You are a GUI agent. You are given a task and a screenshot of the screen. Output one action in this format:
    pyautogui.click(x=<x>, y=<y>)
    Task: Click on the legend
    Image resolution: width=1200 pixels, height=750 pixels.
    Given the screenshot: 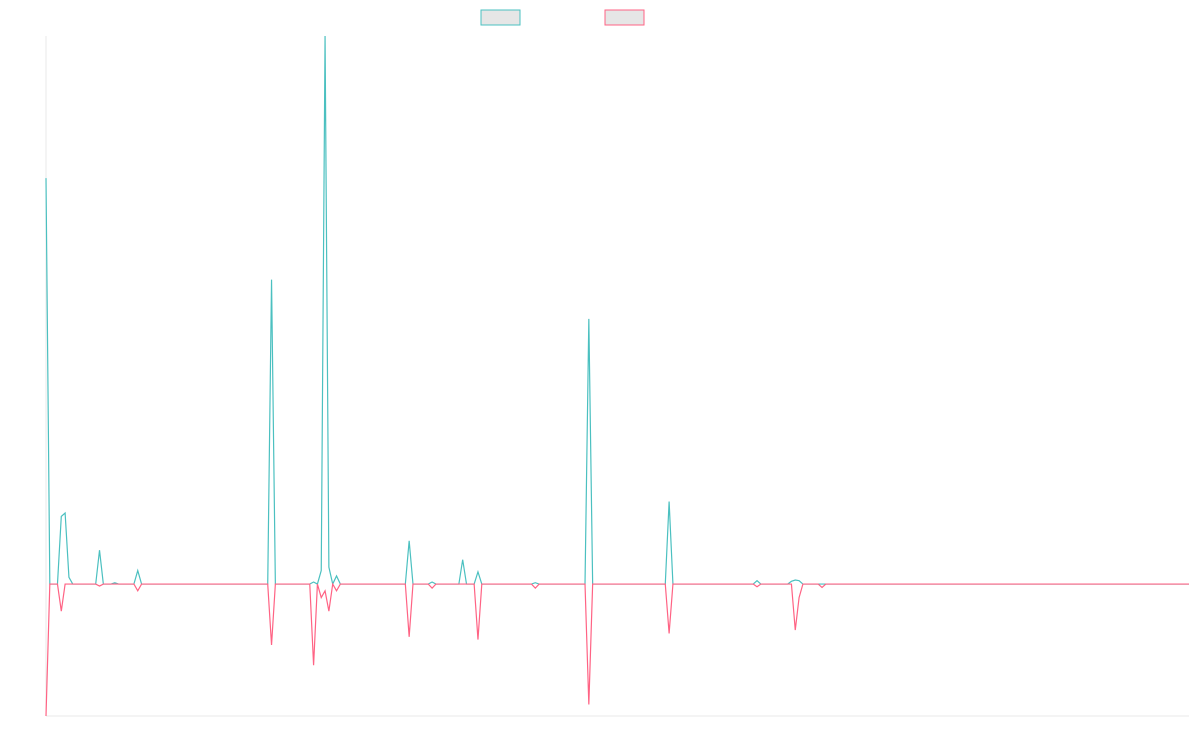 What is the action you would take?
    pyautogui.click(x=562, y=17)
    